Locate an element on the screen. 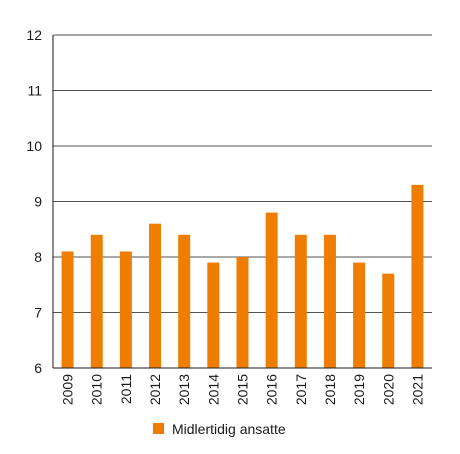 Image resolution: width=460 pixels, height=454 pixels. x-tick-label-2012: 2012 is located at coordinates (155, 389).